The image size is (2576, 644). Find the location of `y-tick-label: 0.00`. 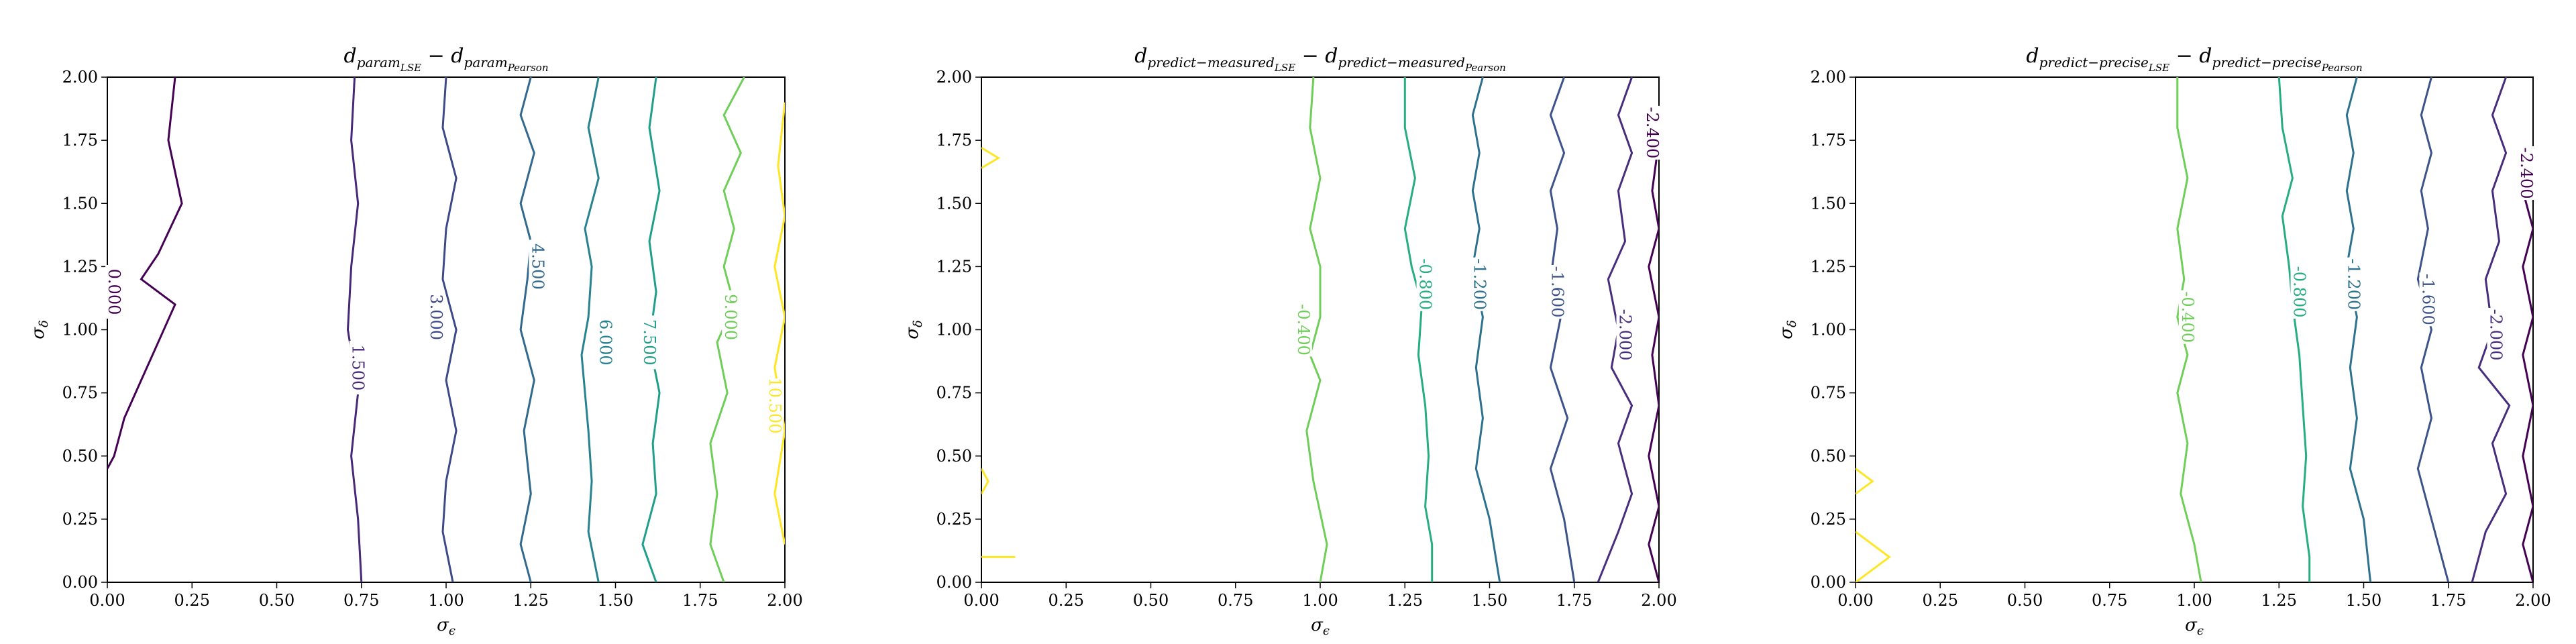

y-tick-label: 0.00 is located at coordinates (80, 582).